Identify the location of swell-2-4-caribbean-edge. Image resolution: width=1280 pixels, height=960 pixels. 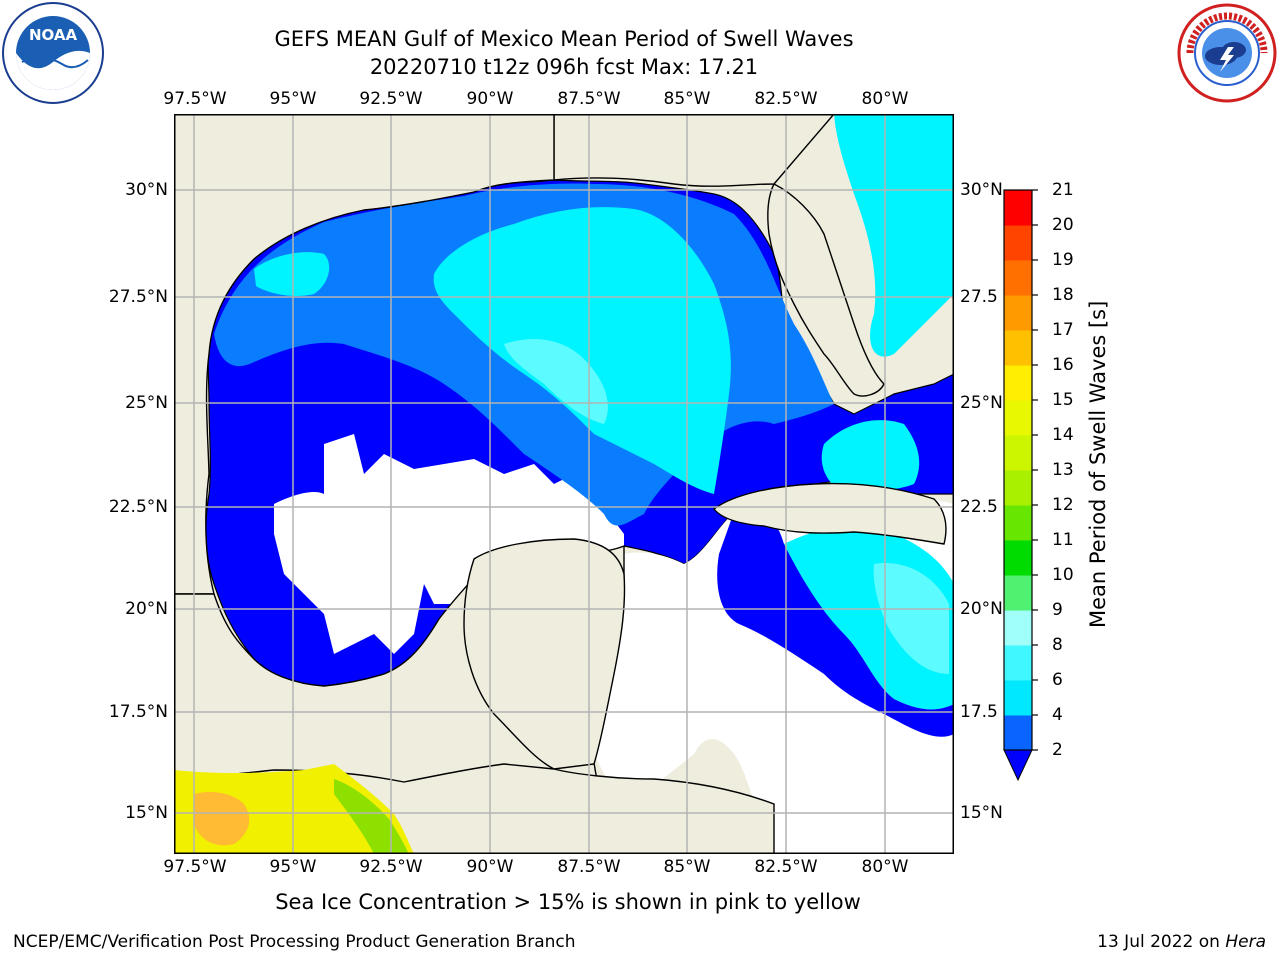
(835, 622).